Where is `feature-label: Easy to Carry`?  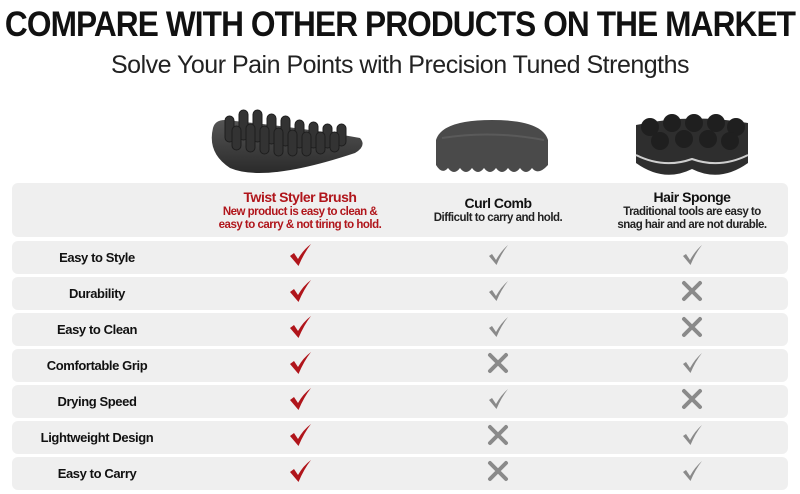 feature-label: Easy to Carry is located at coordinates (97, 473).